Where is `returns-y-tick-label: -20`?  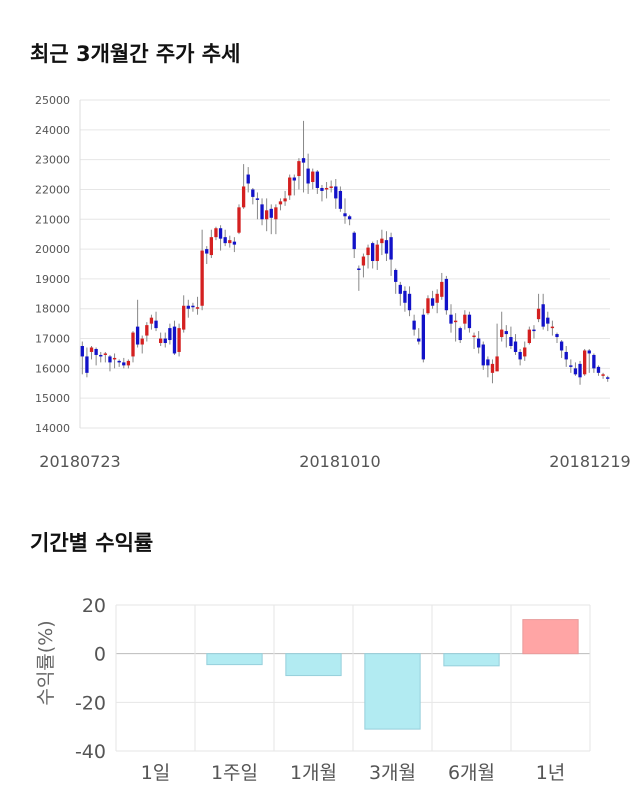 returns-y-tick-label: -20 is located at coordinates (90, 703).